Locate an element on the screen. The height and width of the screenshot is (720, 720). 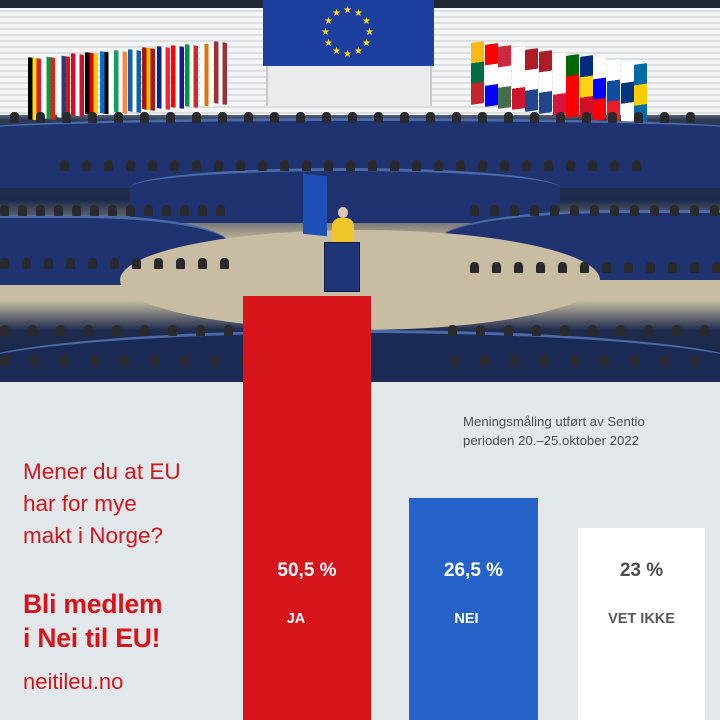
eu-flag-on-pole is located at coordinates (315, 205).